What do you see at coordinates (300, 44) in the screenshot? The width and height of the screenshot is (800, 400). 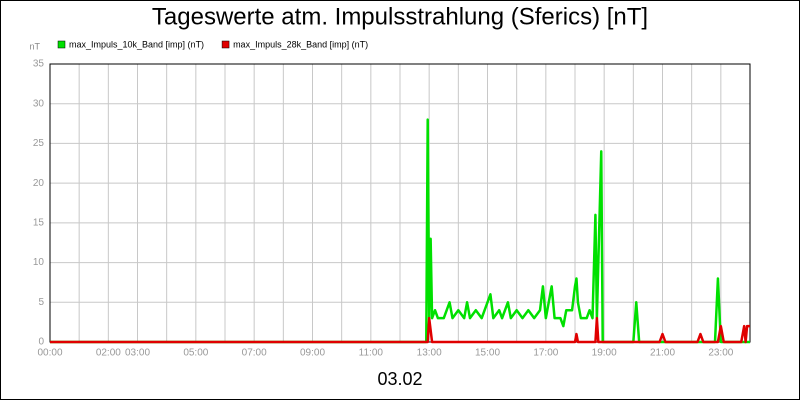 I see `legend-label: max_Impuls_28k_Band [imp] (nT)` at bounding box center [300, 44].